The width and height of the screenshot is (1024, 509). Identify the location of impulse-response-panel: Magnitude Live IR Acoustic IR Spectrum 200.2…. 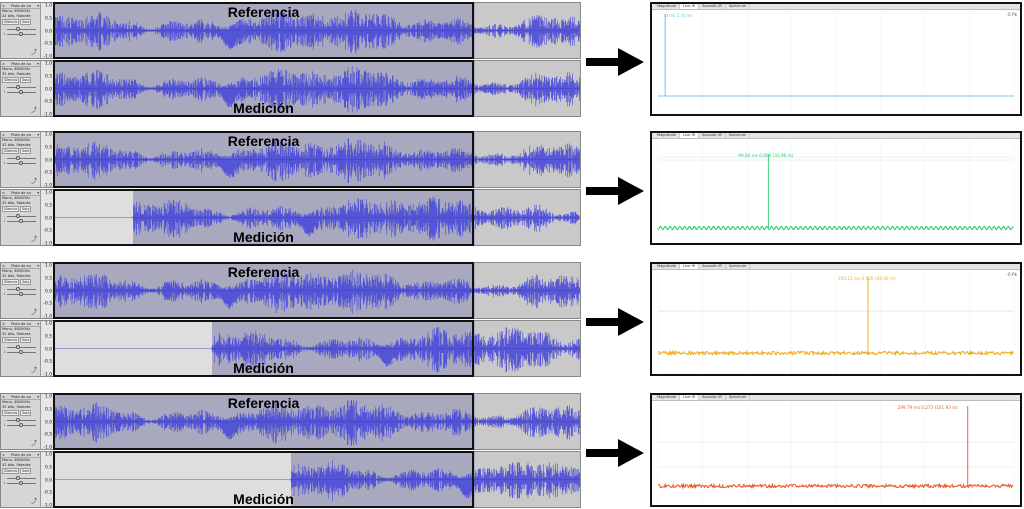
(836, 319).